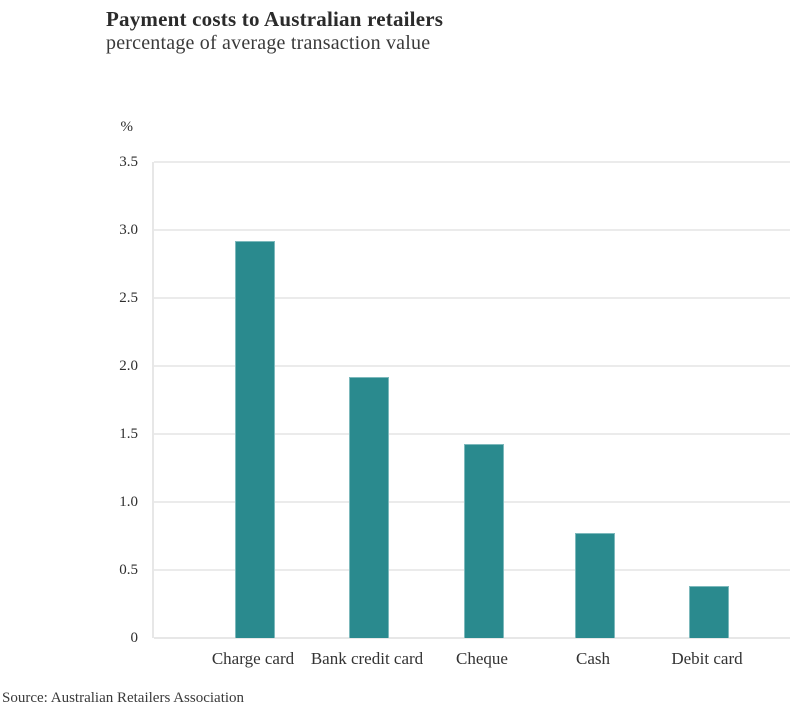 The width and height of the screenshot is (800, 711). I want to click on y-tick-label: 1.0, so click(128, 502).